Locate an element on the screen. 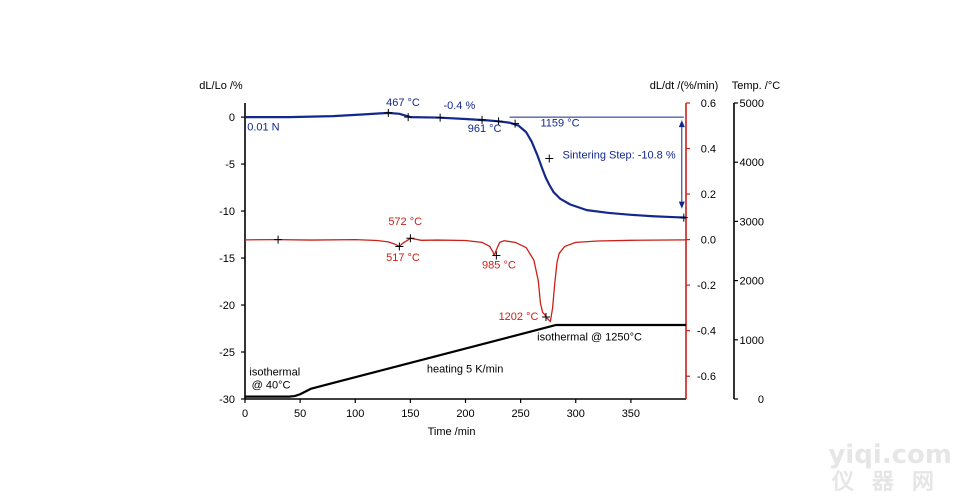 The image size is (960, 500). temp-tick-label: 3000 is located at coordinates (752, 222).